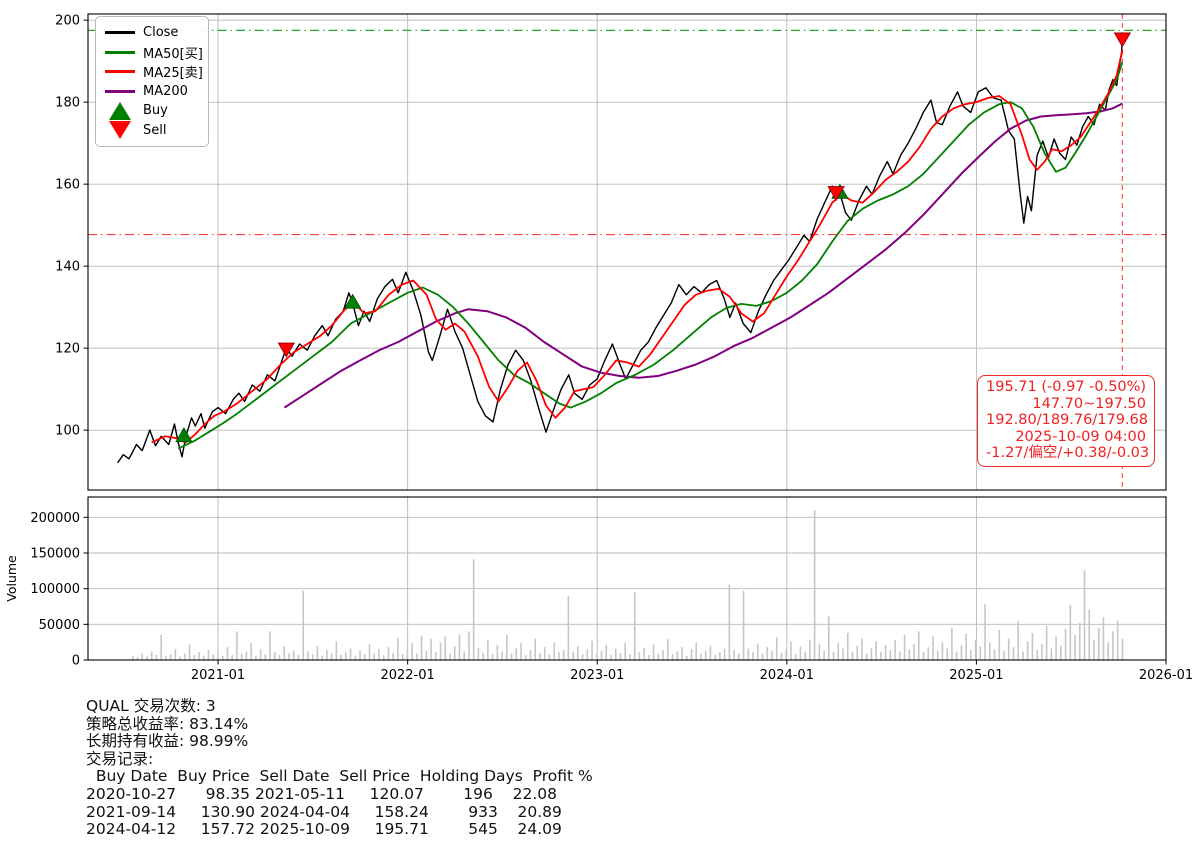 Image resolution: width=1202 pixels, height=858 pixels. I want to click on triangle-up-glyph, so click(120, 110).